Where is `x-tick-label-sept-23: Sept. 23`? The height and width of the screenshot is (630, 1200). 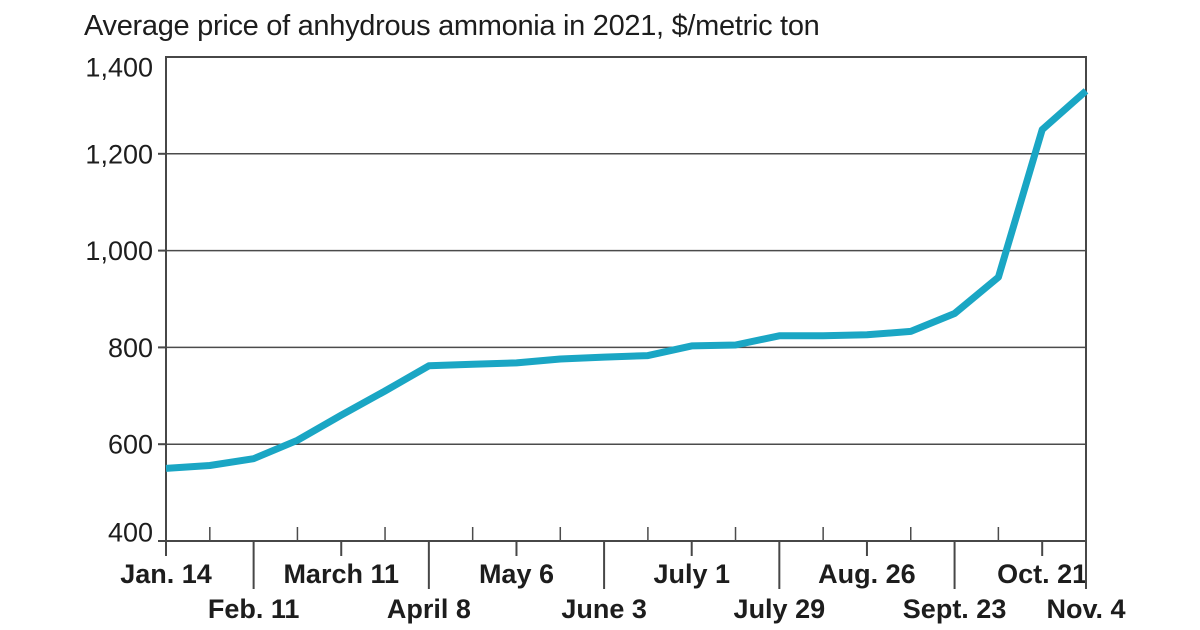
x-tick-label-sept-23: Sept. 23 is located at coordinates (955, 609).